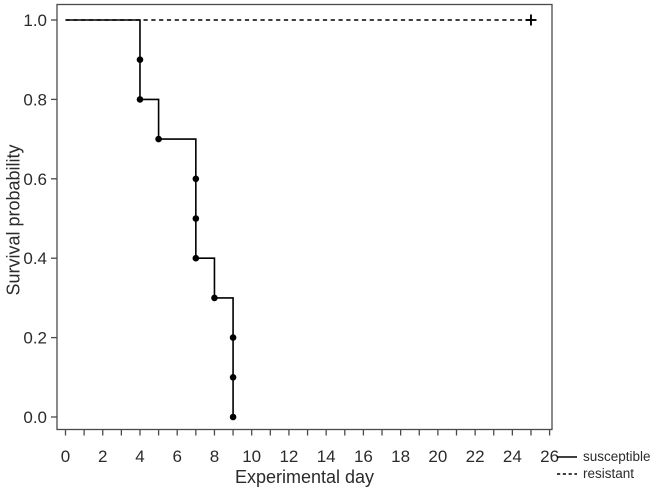 The height and width of the screenshot is (492, 661). Describe the element at coordinates (475, 456) in the screenshot. I see `svg-text: 22` at that location.